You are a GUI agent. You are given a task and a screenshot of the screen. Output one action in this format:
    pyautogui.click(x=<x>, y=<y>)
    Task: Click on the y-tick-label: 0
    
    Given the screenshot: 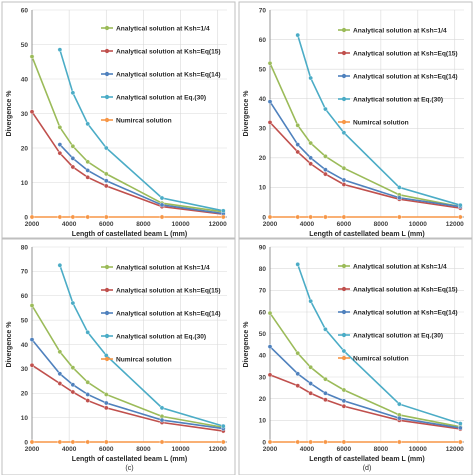 What is the action you would take?
    pyautogui.click(x=264, y=442)
    